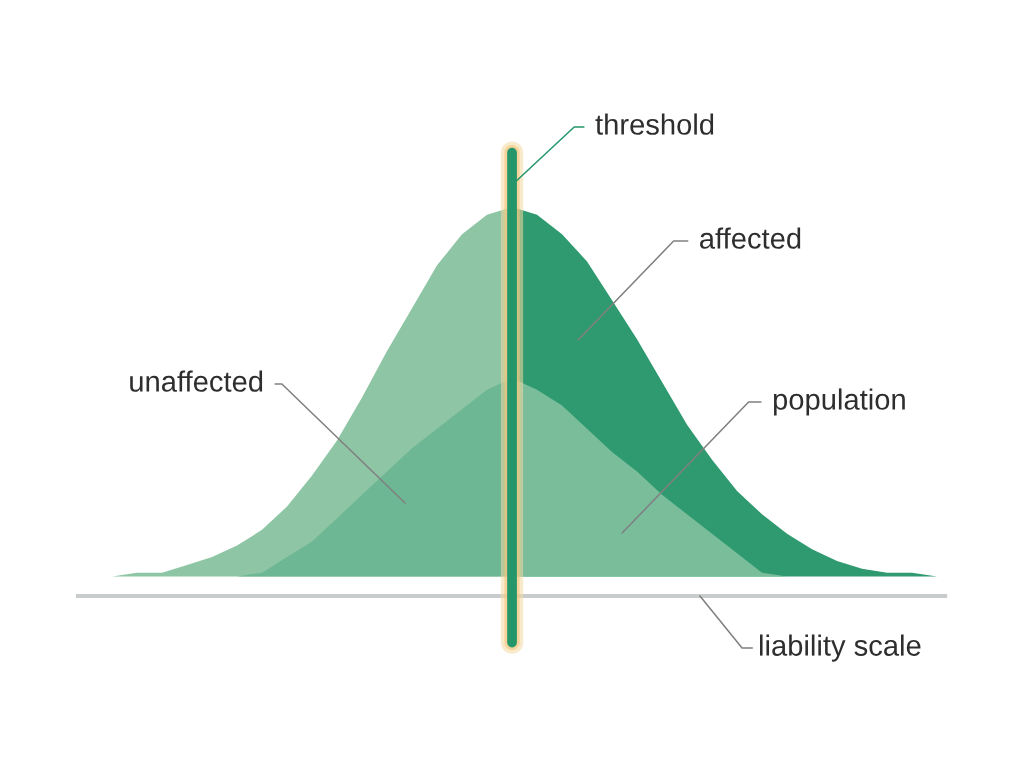 This screenshot has height=765, width=1024. Describe the element at coordinates (750, 238) in the screenshot. I see `annotation: affected` at that location.